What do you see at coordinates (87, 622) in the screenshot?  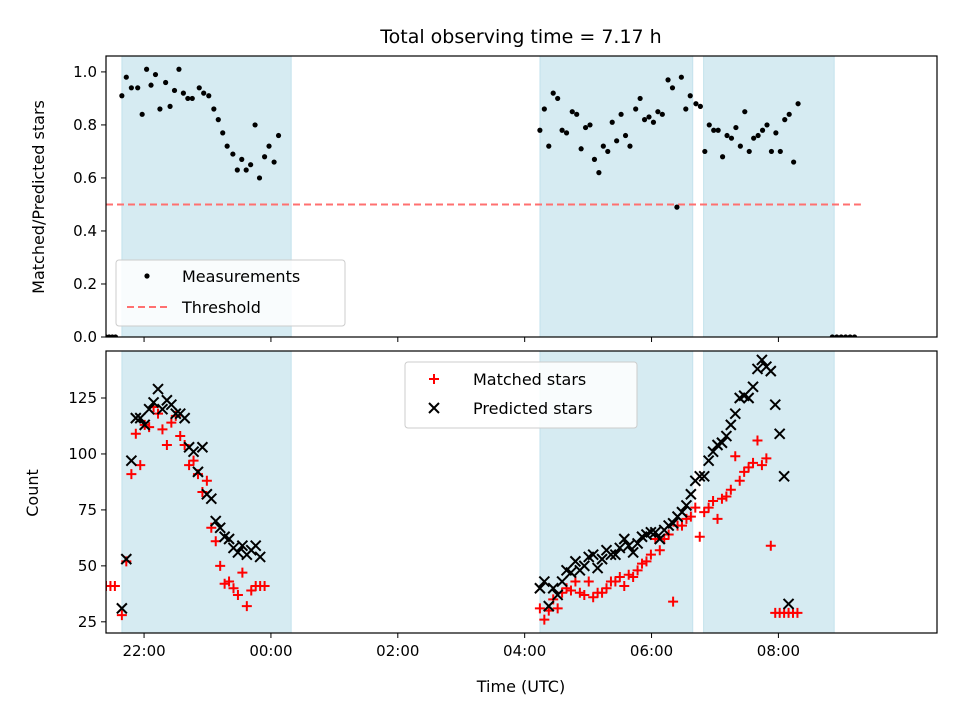 I see `y-tick-label: 25` at bounding box center [87, 622].